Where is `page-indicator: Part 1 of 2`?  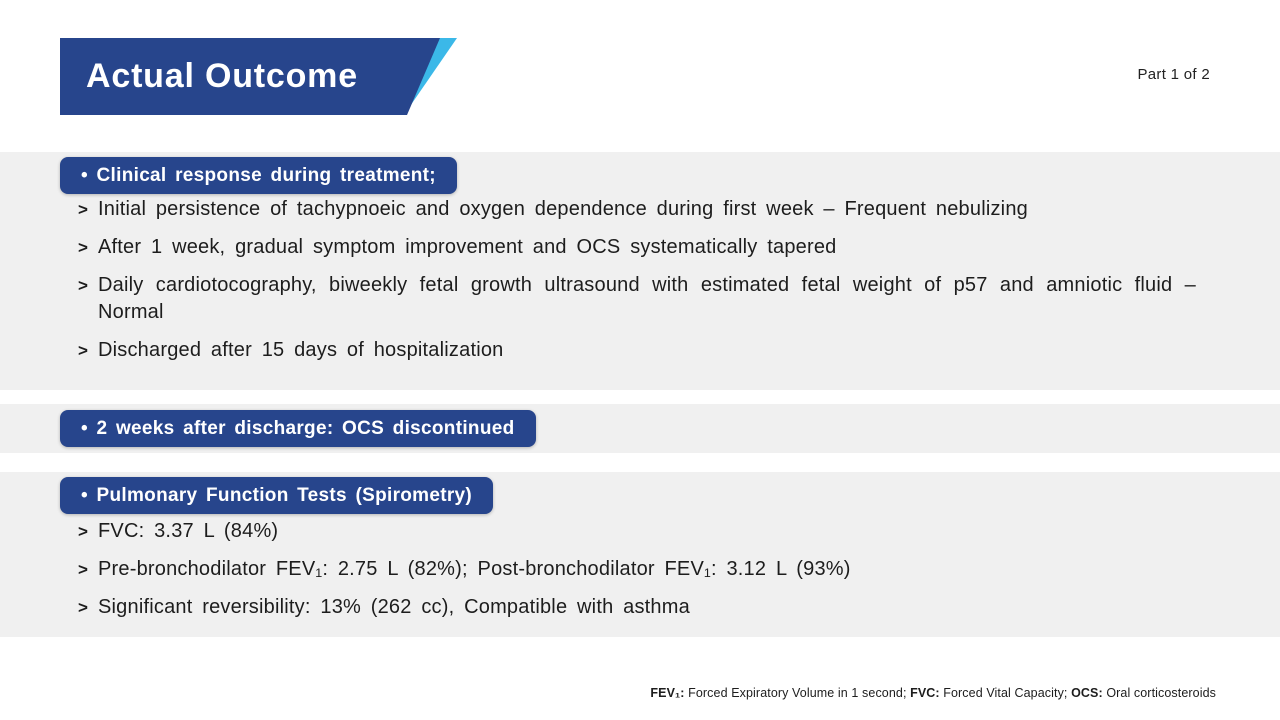 page-indicator: Part 1 of 2 is located at coordinates (1173, 74).